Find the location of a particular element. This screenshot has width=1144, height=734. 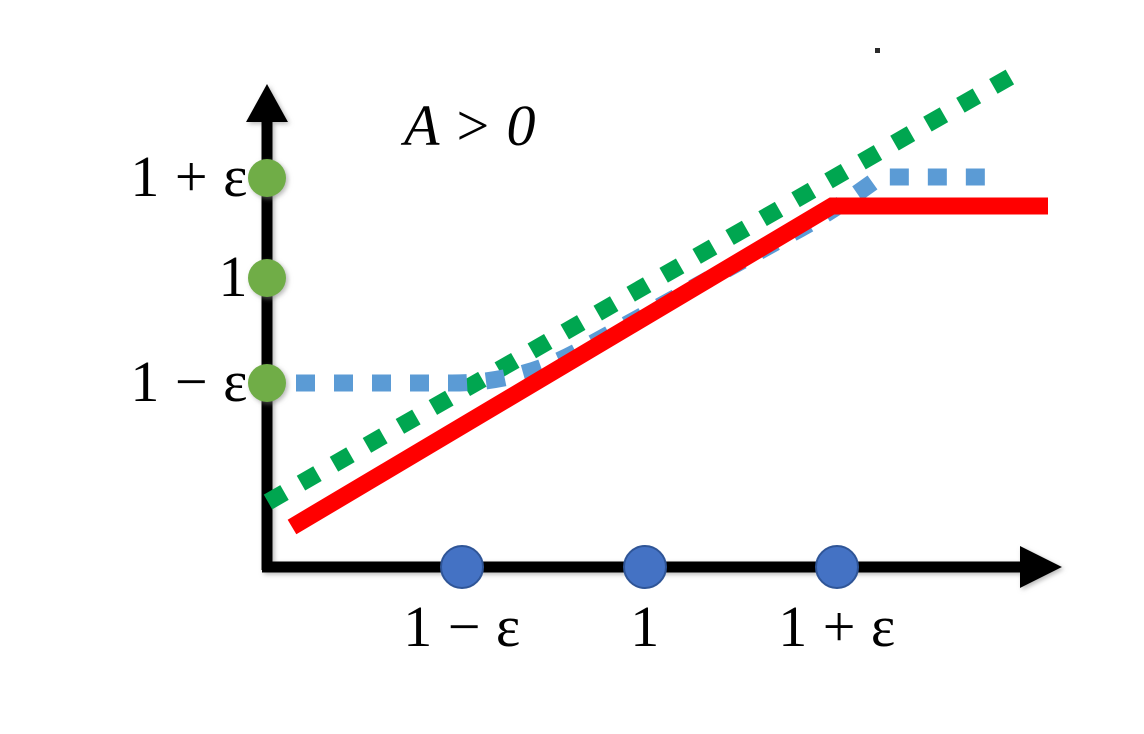

x-axis-markers is located at coordinates (649, 567).